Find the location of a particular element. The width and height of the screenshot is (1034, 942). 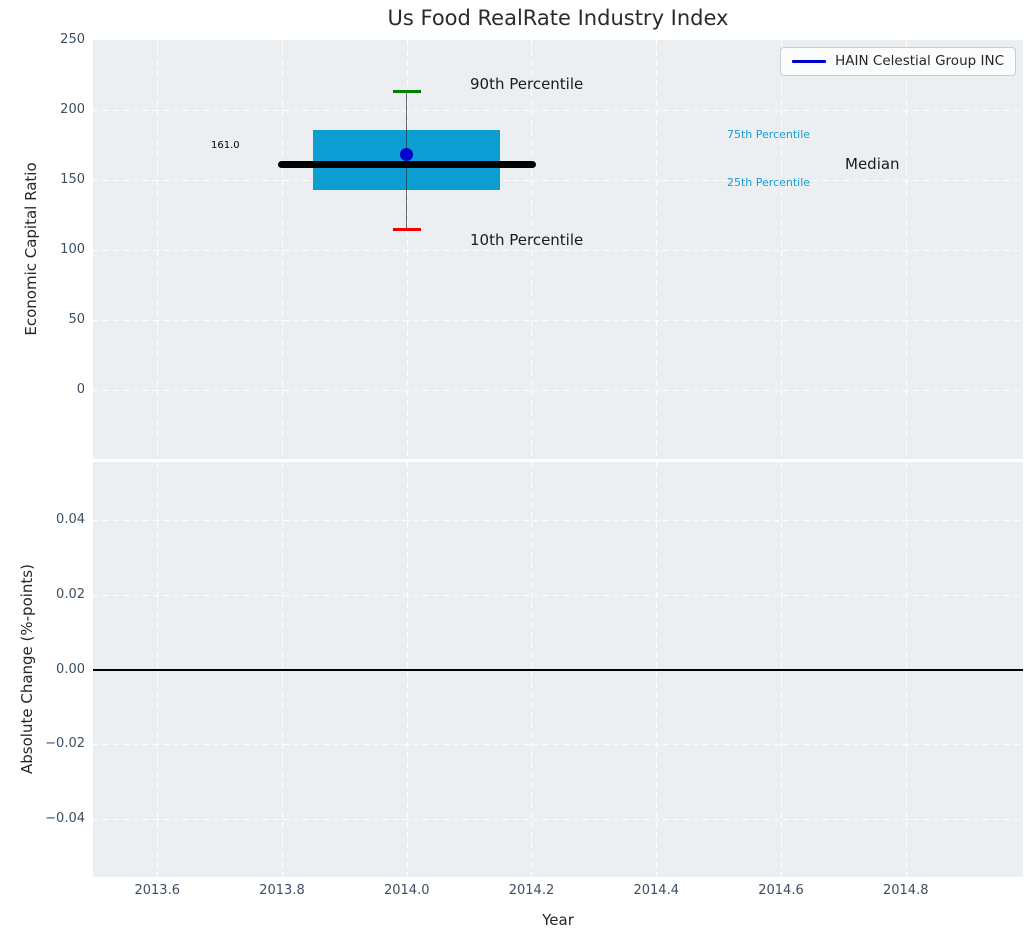

median-value-label: 161.0 is located at coordinates (225, 145).